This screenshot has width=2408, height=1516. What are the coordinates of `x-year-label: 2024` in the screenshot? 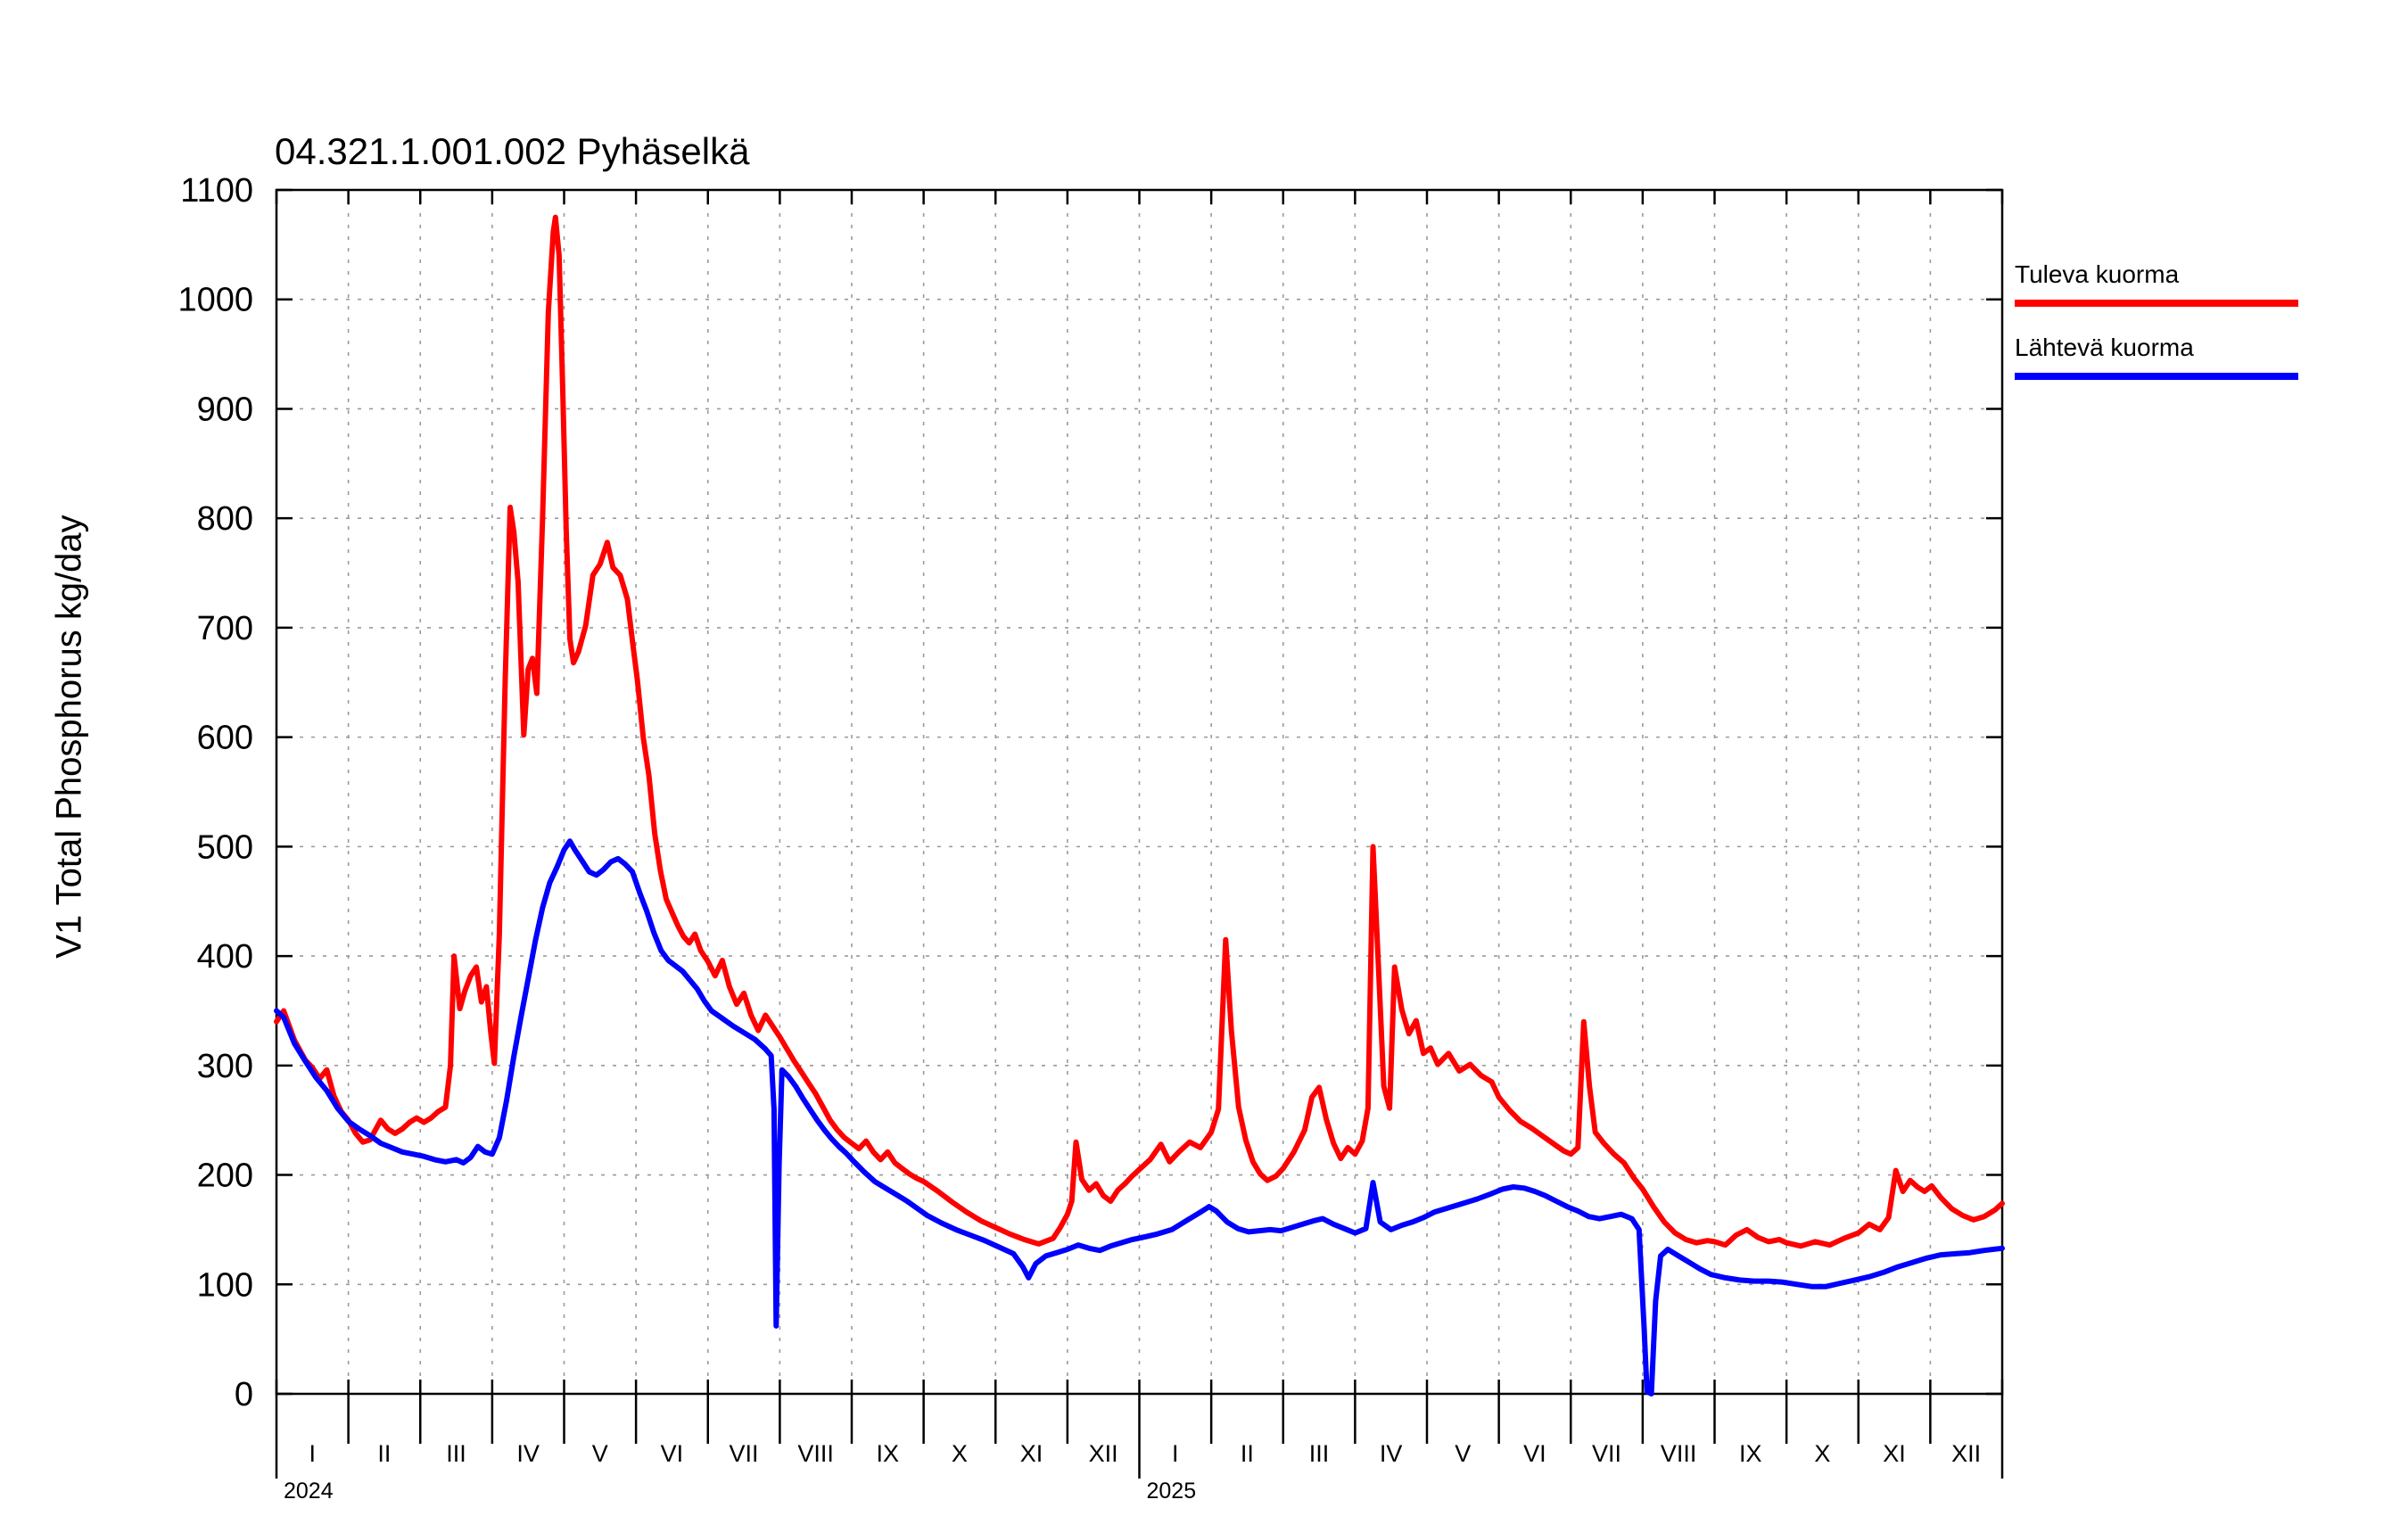 It's located at (309, 1491).